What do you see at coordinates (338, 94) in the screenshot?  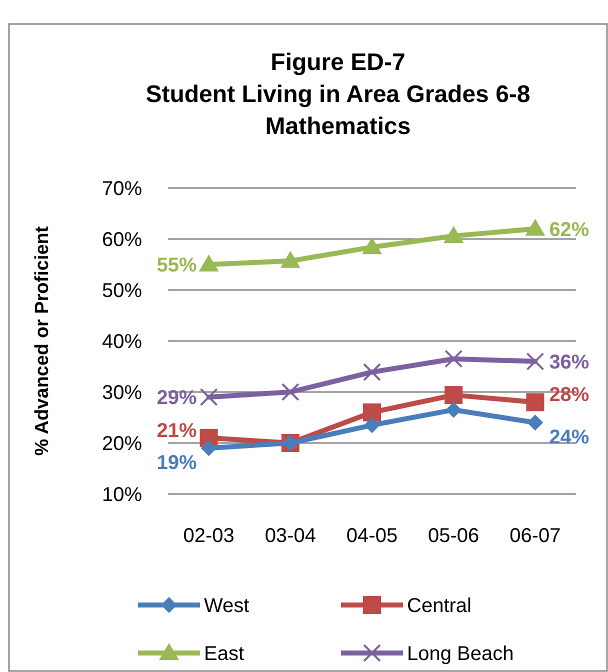 I see `chart-title: Figure ED-7 Student Living in Area Grades 6-8 Mathematics` at bounding box center [338, 94].